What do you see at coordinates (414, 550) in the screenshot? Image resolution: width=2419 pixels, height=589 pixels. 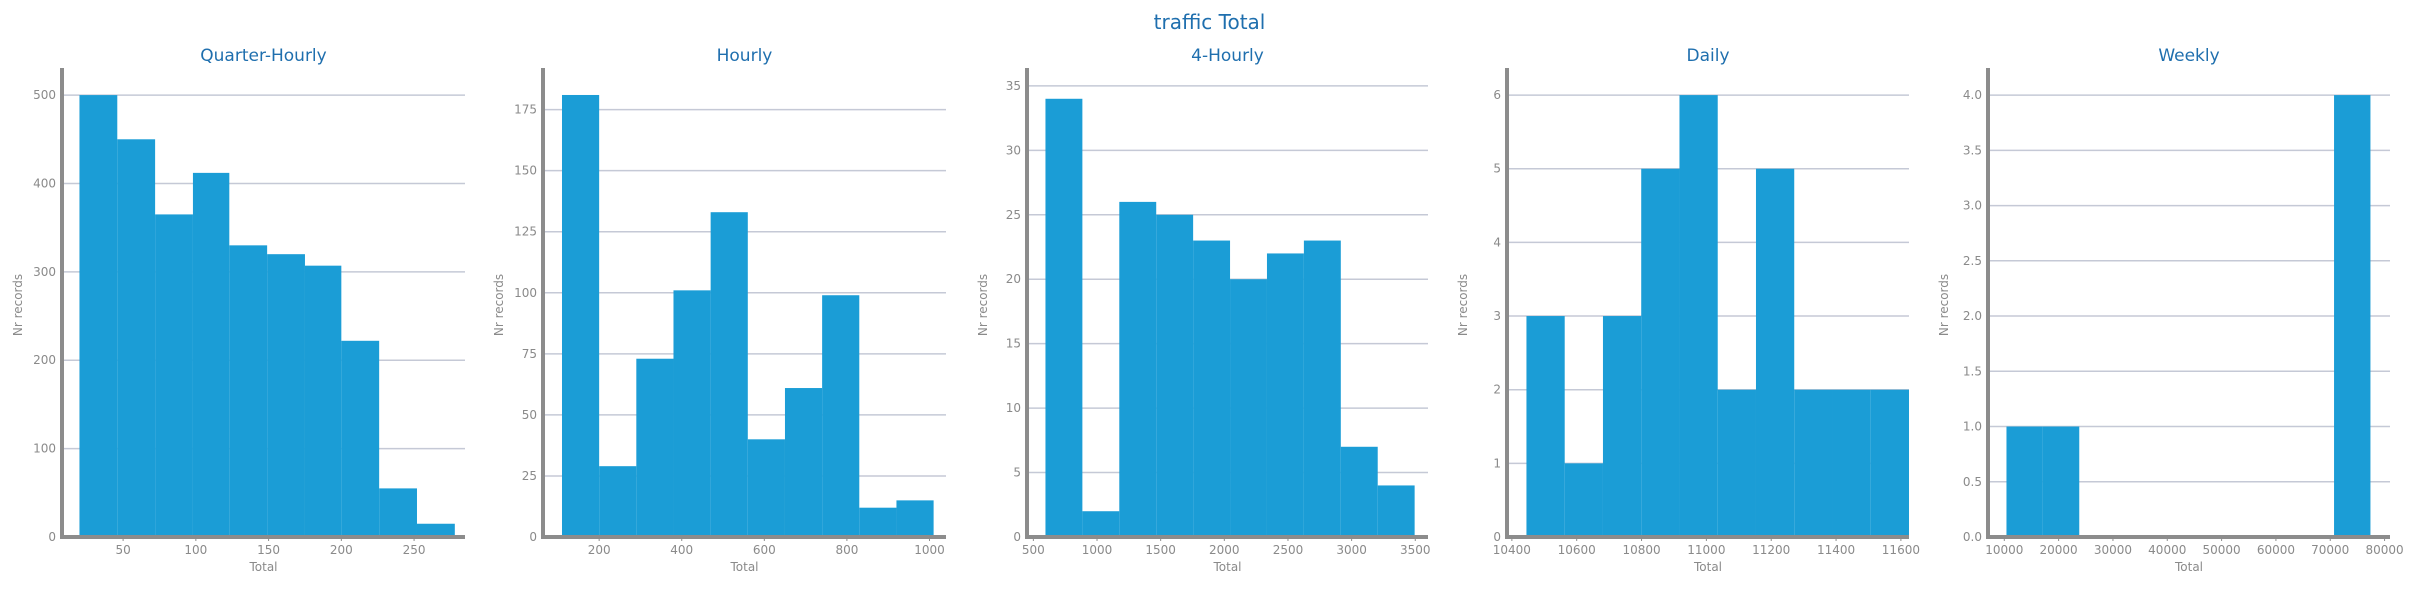 I see `x-tick-label: 250` at bounding box center [414, 550].